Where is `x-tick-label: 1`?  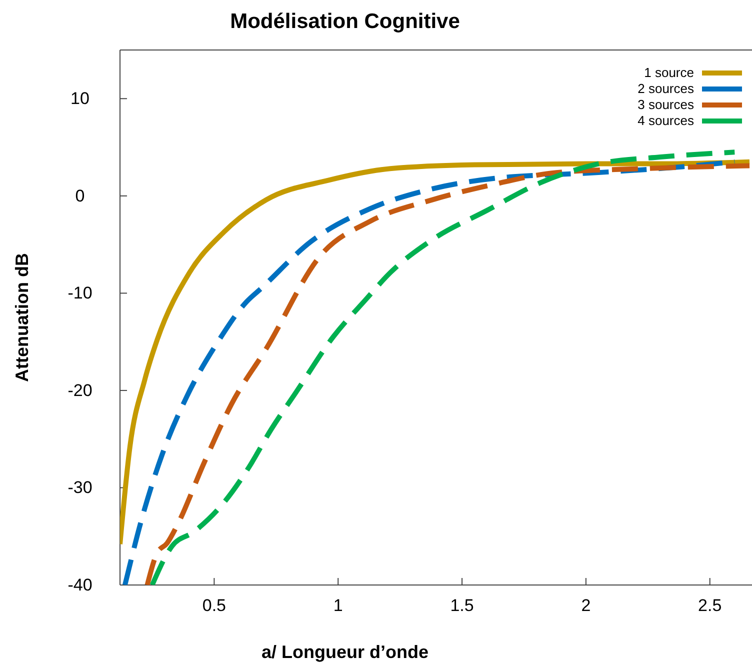
x-tick-label: 1 is located at coordinates (338, 606).